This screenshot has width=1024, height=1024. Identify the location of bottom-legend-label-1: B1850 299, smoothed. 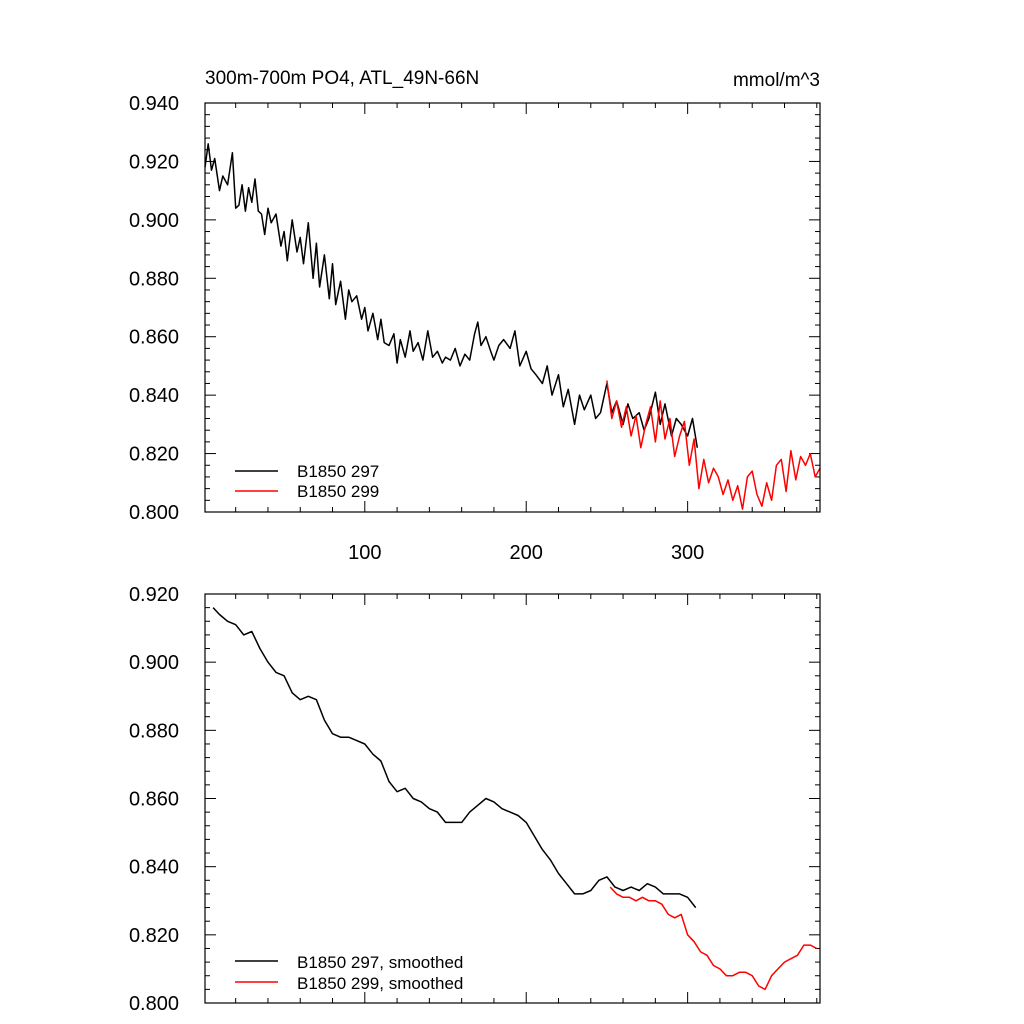
(380, 983).